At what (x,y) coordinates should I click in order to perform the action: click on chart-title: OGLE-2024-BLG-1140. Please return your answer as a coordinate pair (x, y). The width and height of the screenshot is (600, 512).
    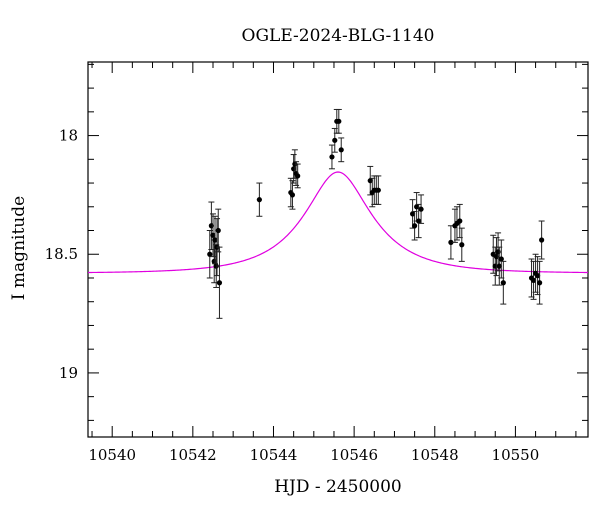
    Looking at the image, I should click on (338, 36).